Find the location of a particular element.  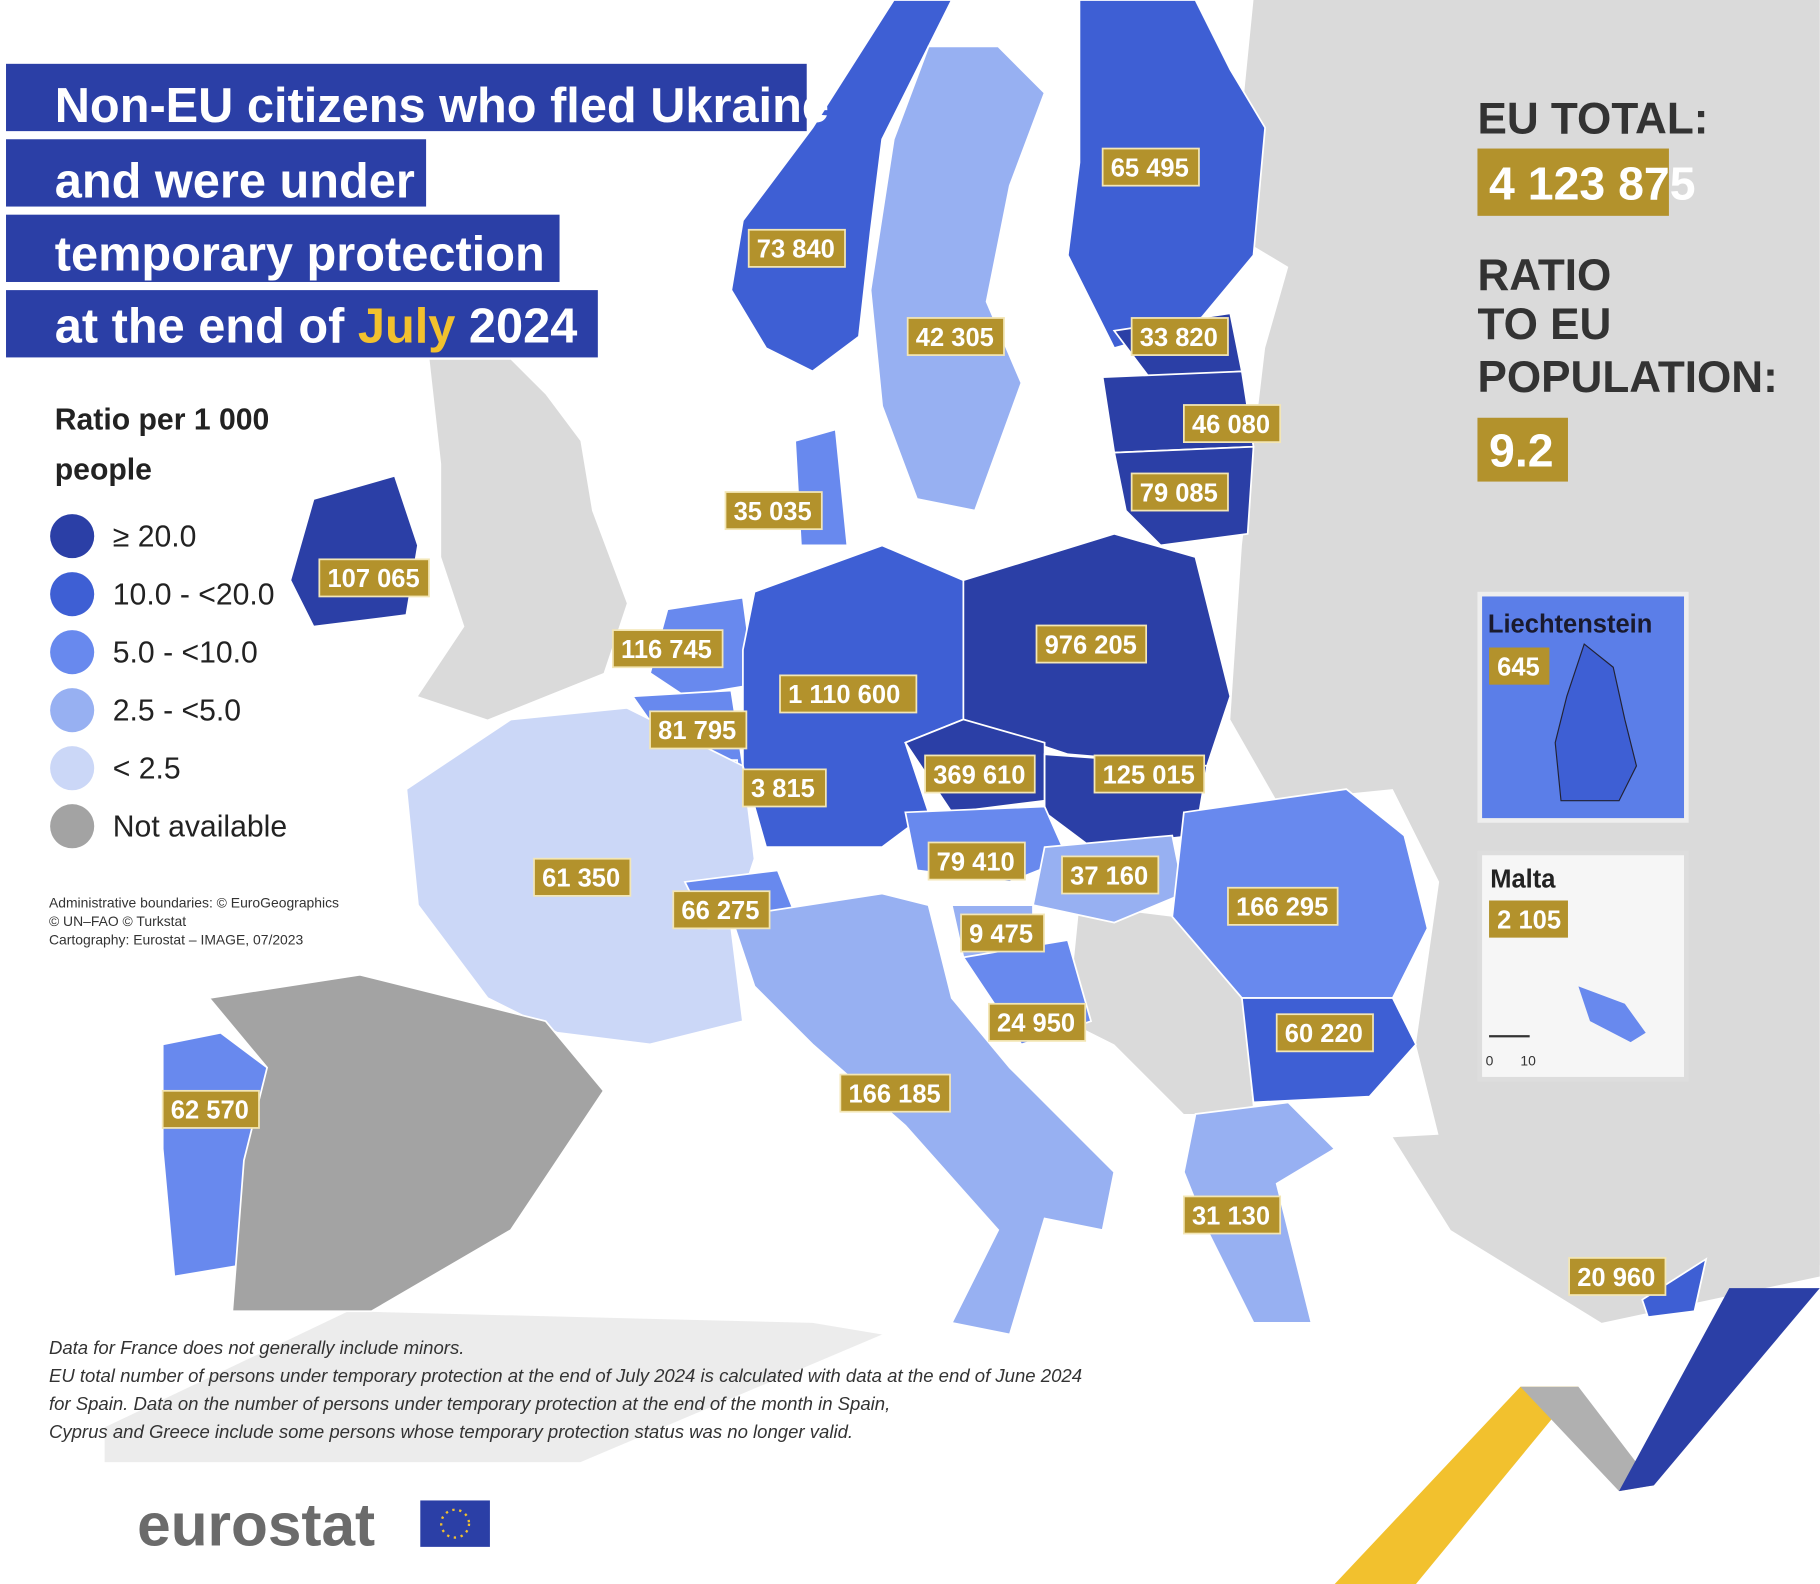

title-prefix: at the end of is located at coordinates (206, 326).